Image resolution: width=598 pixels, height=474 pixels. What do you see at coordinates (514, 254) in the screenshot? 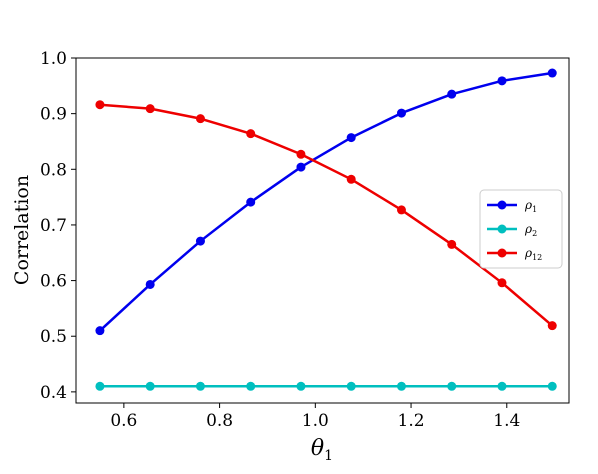
I see `legend-item: ρ12` at bounding box center [514, 254].